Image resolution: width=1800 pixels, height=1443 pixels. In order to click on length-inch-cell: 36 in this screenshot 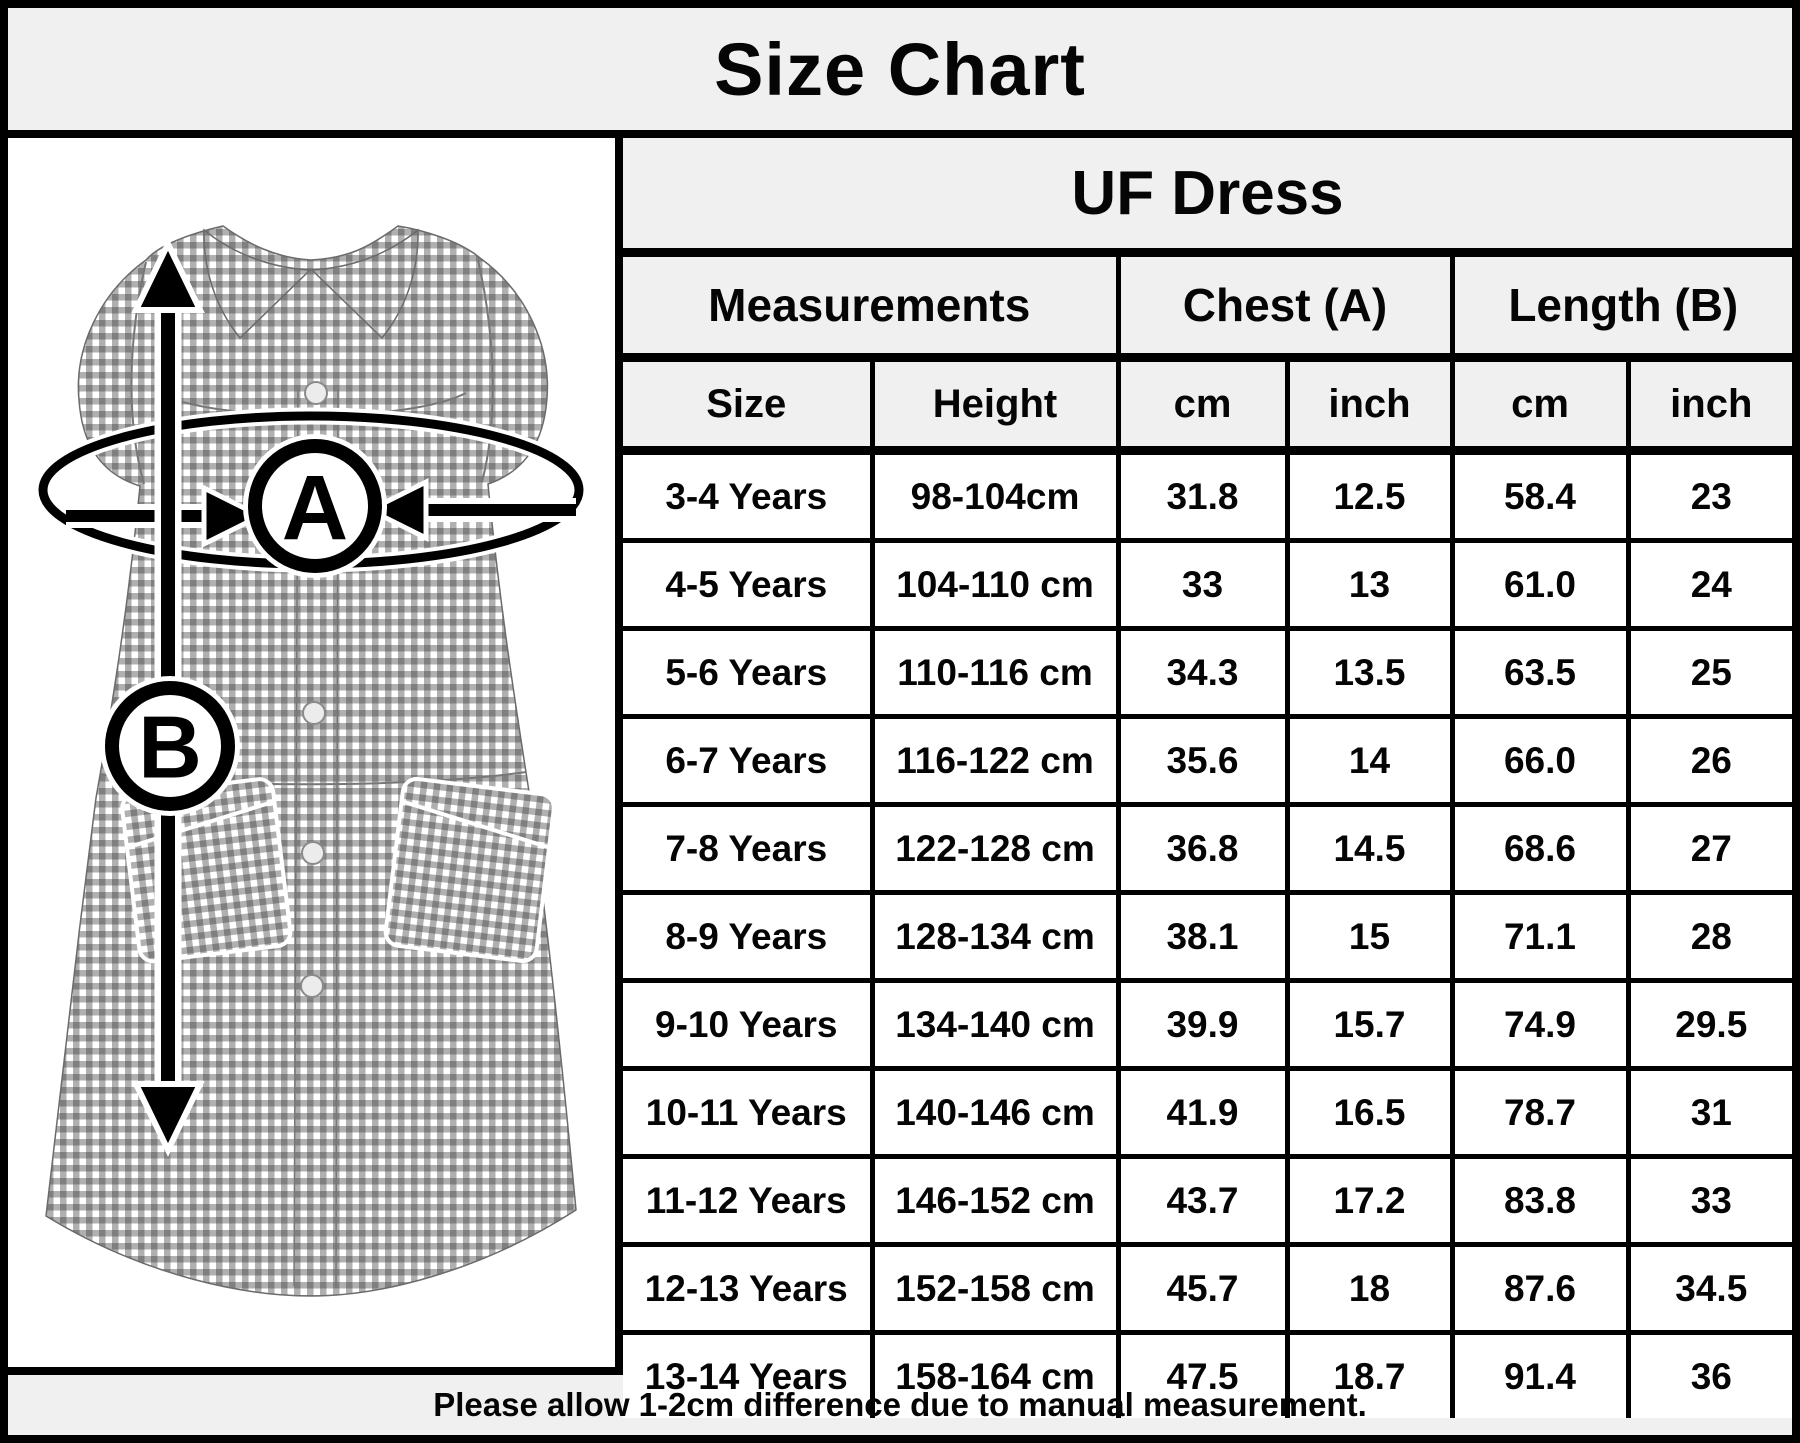, I will do `click(1709, 1374)`.